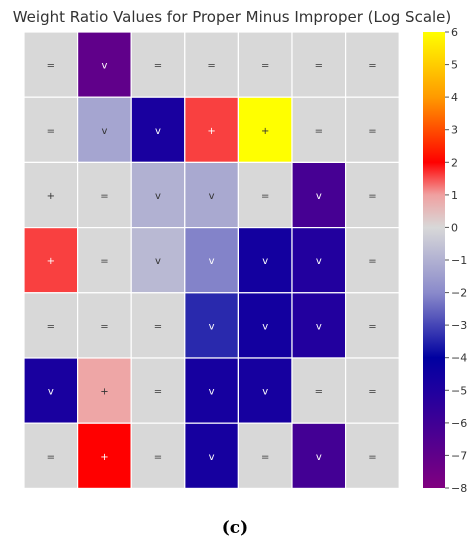  I want to click on figure-caption: (c), so click(235, 528).